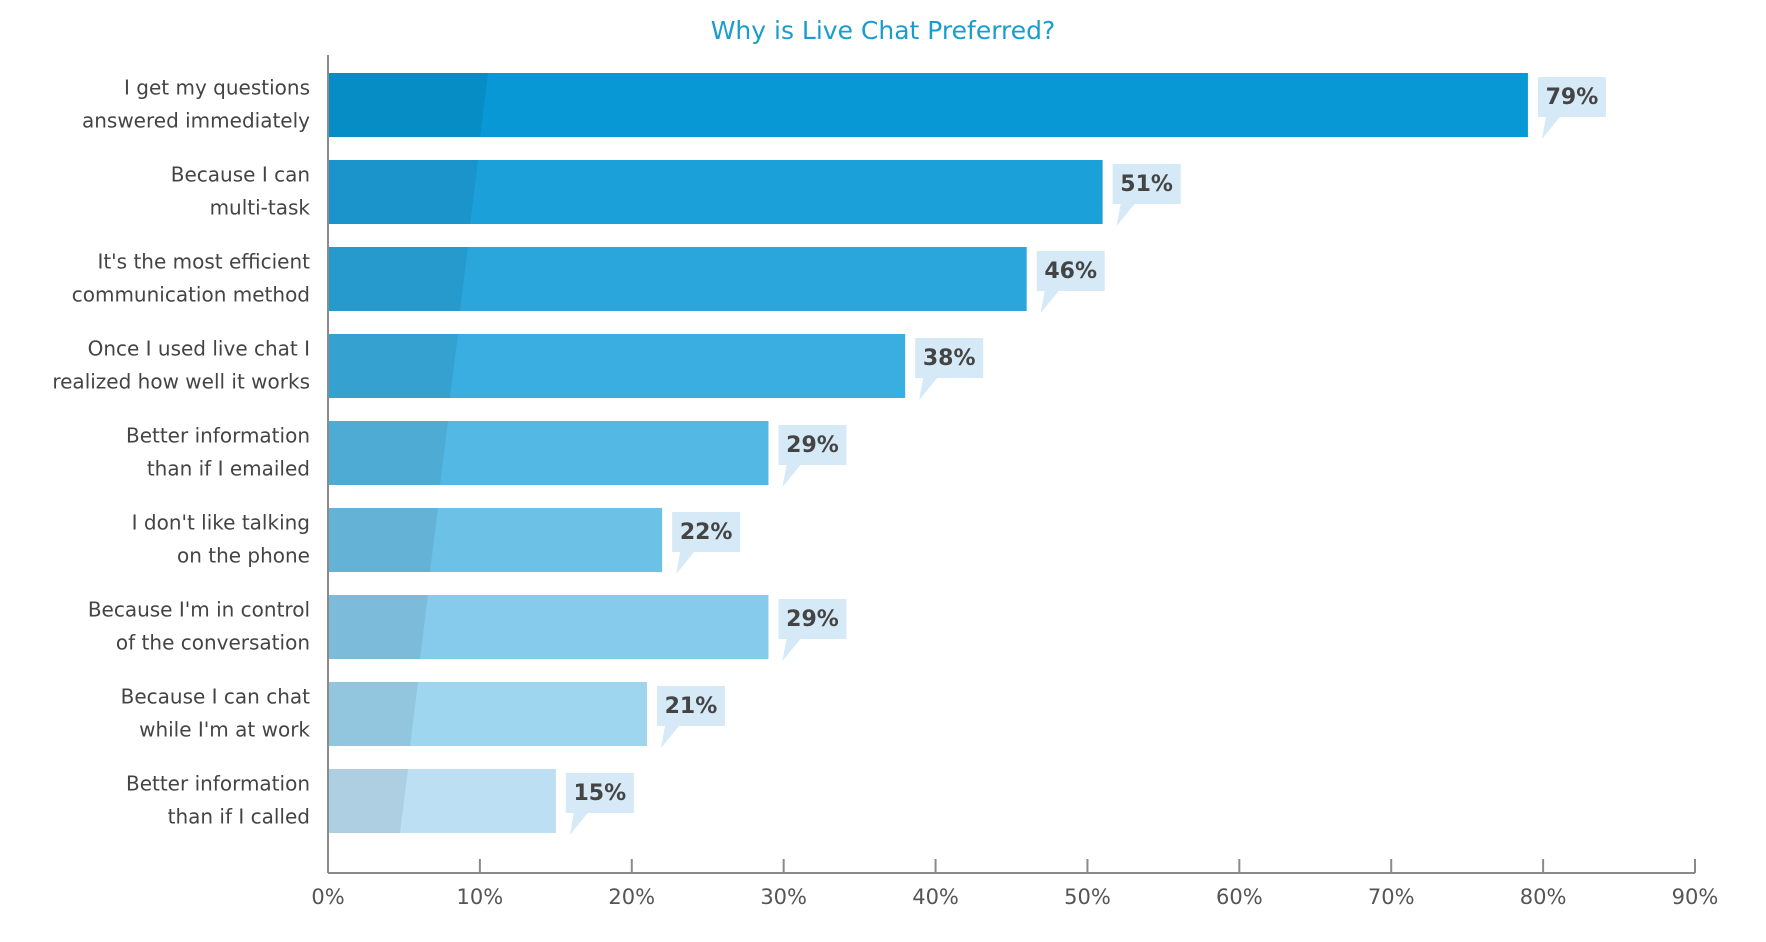 This screenshot has width=1766, height=942. Describe the element at coordinates (228, 469) in the screenshot. I see `y-tick-label: than if I emailed` at that location.